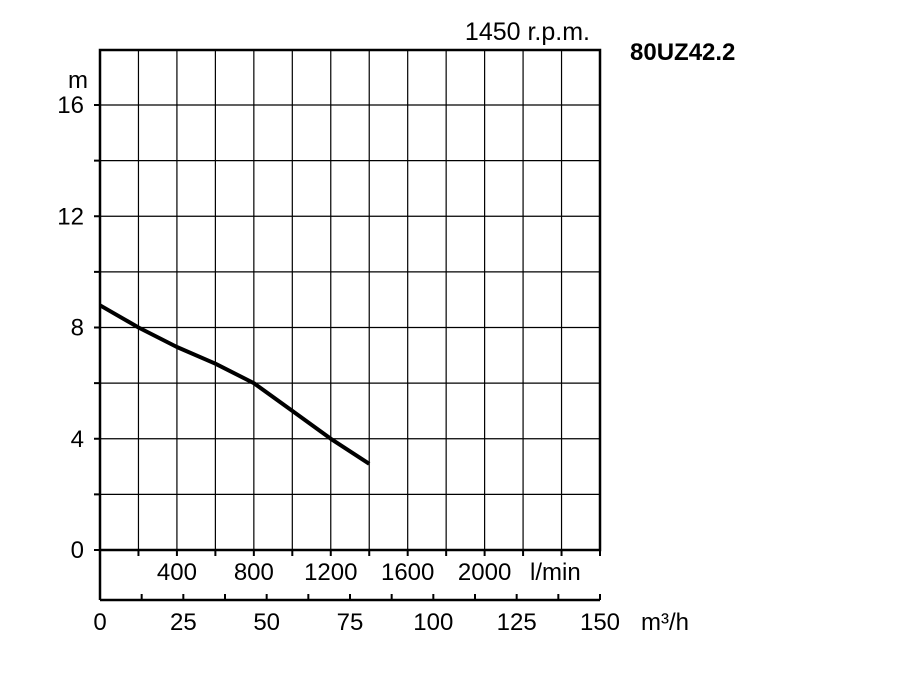 Image resolution: width=900 pixels, height=700 pixels. What do you see at coordinates (99, 622) in the screenshot?
I see `x-tick-label-secondary: 0` at bounding box center [99, 622].